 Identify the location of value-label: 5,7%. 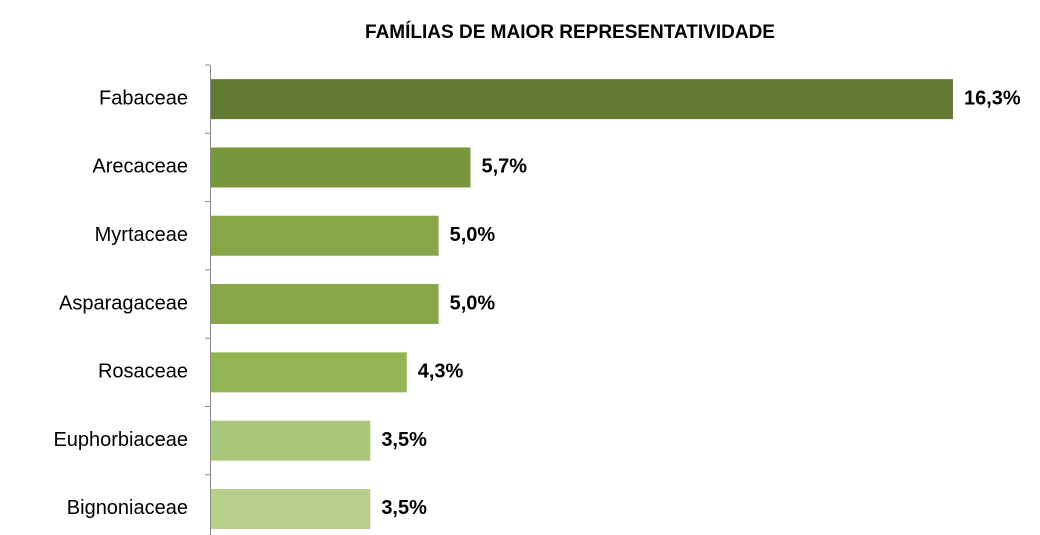
(504, 167).